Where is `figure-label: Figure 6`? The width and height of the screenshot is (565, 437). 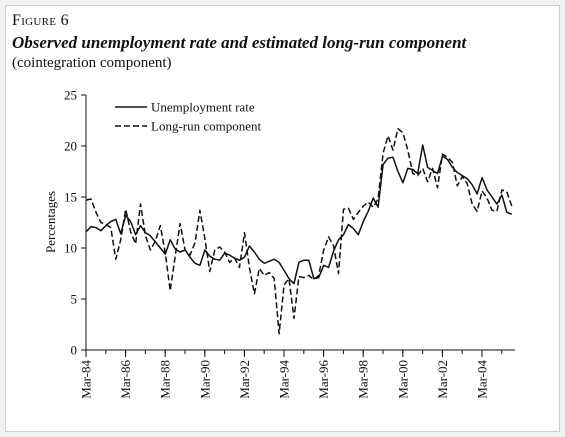
figure-label: Figure 6 is located at coordinates (40, 20).